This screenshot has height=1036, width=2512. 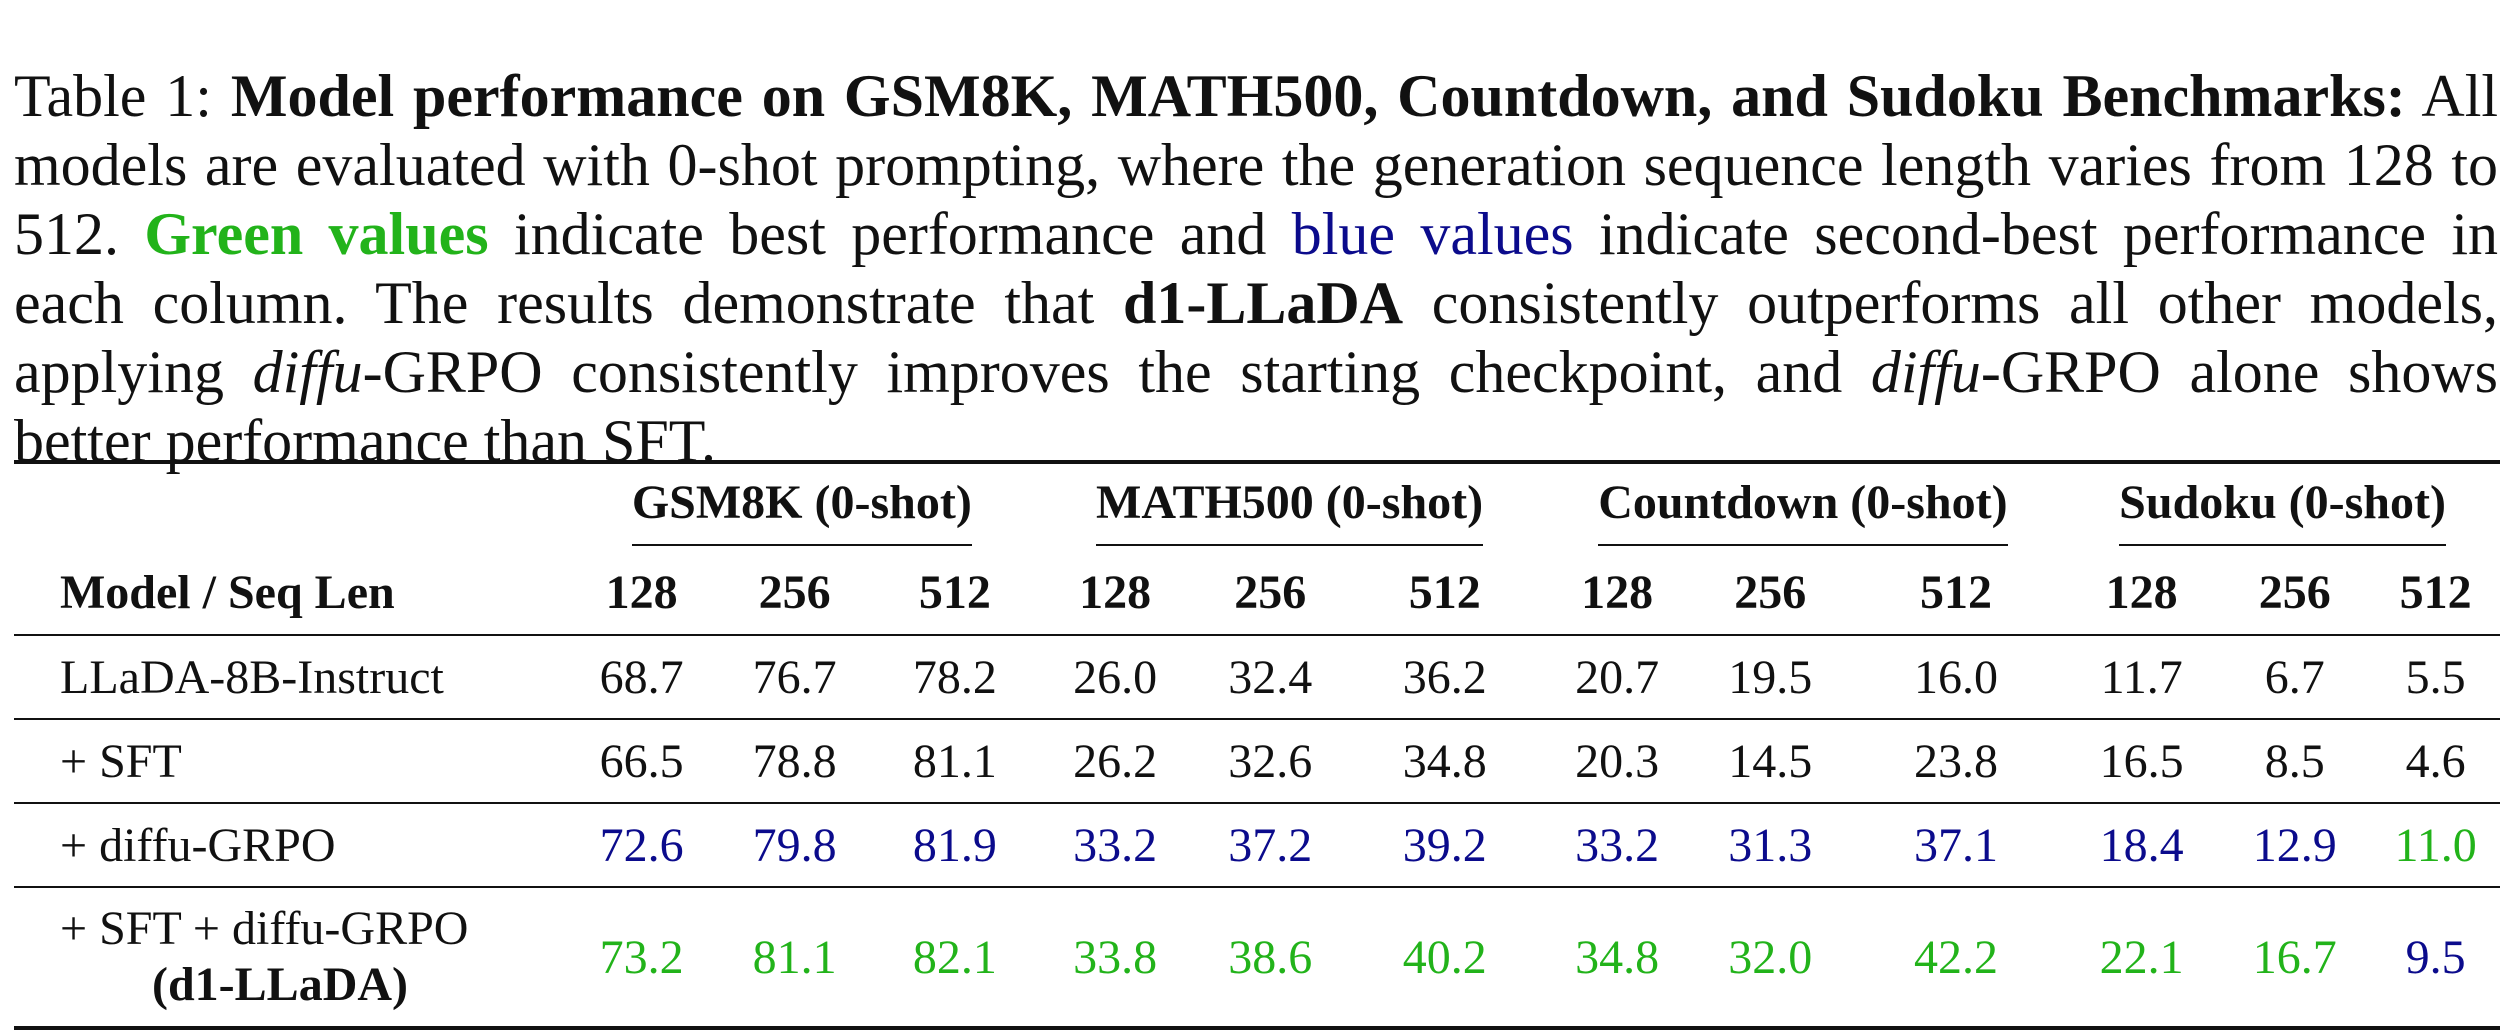 I want to click on score-cell: 68.7, so click(x=642, y=677).